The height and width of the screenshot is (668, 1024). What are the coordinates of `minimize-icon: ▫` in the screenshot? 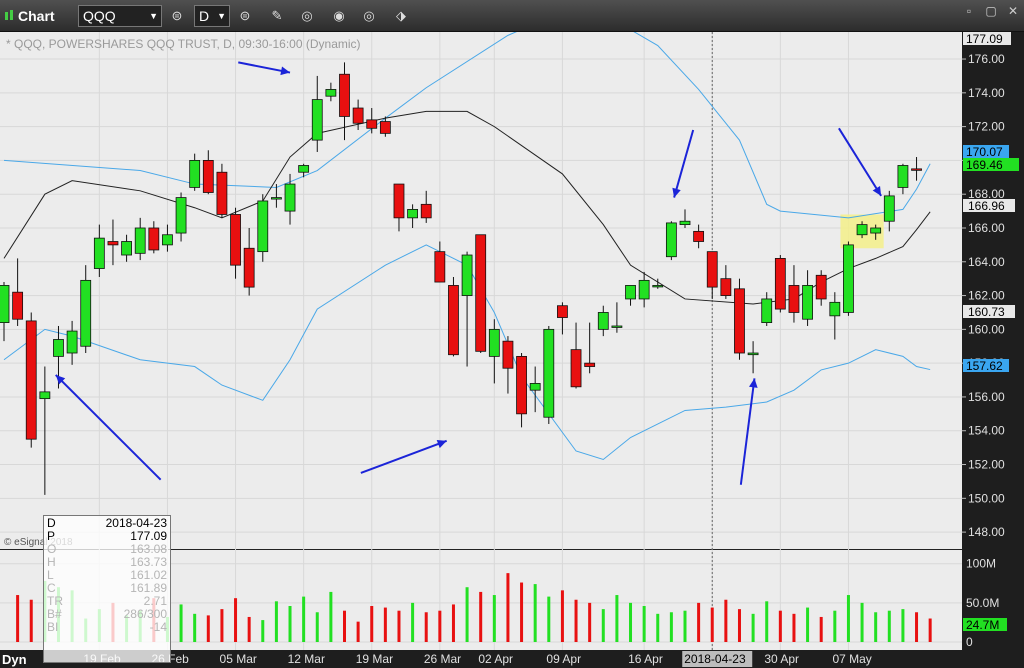 It's located at (969, 11).